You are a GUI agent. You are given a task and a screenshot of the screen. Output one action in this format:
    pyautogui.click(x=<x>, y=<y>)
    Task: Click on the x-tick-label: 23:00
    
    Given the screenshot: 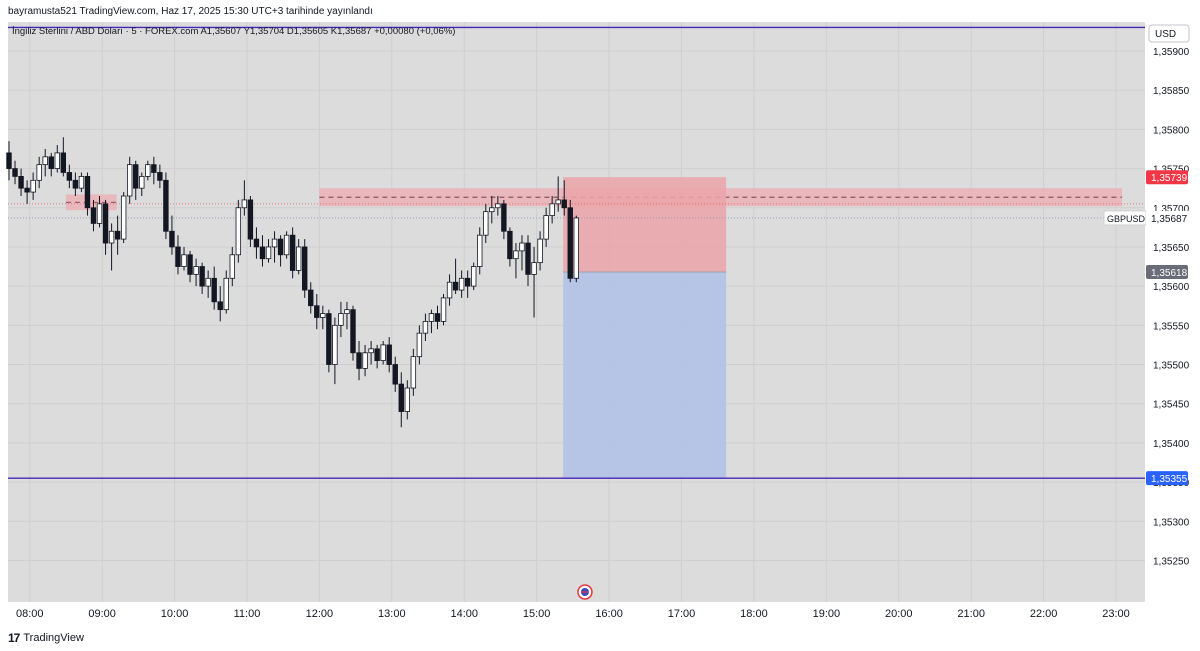 What is the action you would take?
    pyautogui.click(x=1116, y=614)
    